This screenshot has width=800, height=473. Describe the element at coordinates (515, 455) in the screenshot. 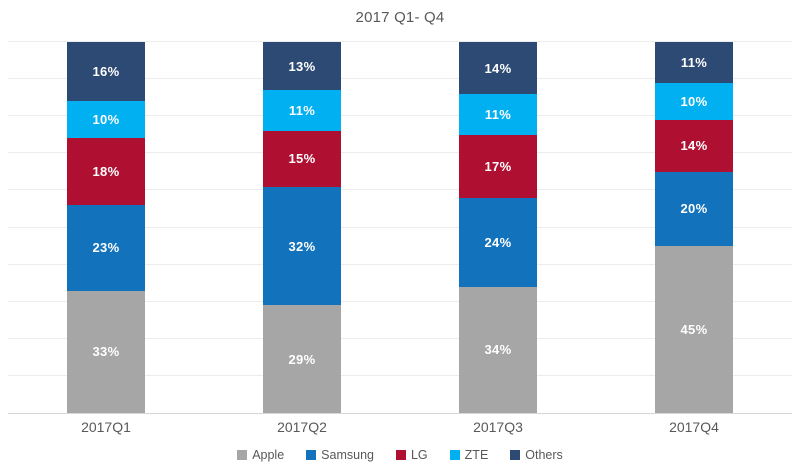

I see `legend-swatch-others` at that location.